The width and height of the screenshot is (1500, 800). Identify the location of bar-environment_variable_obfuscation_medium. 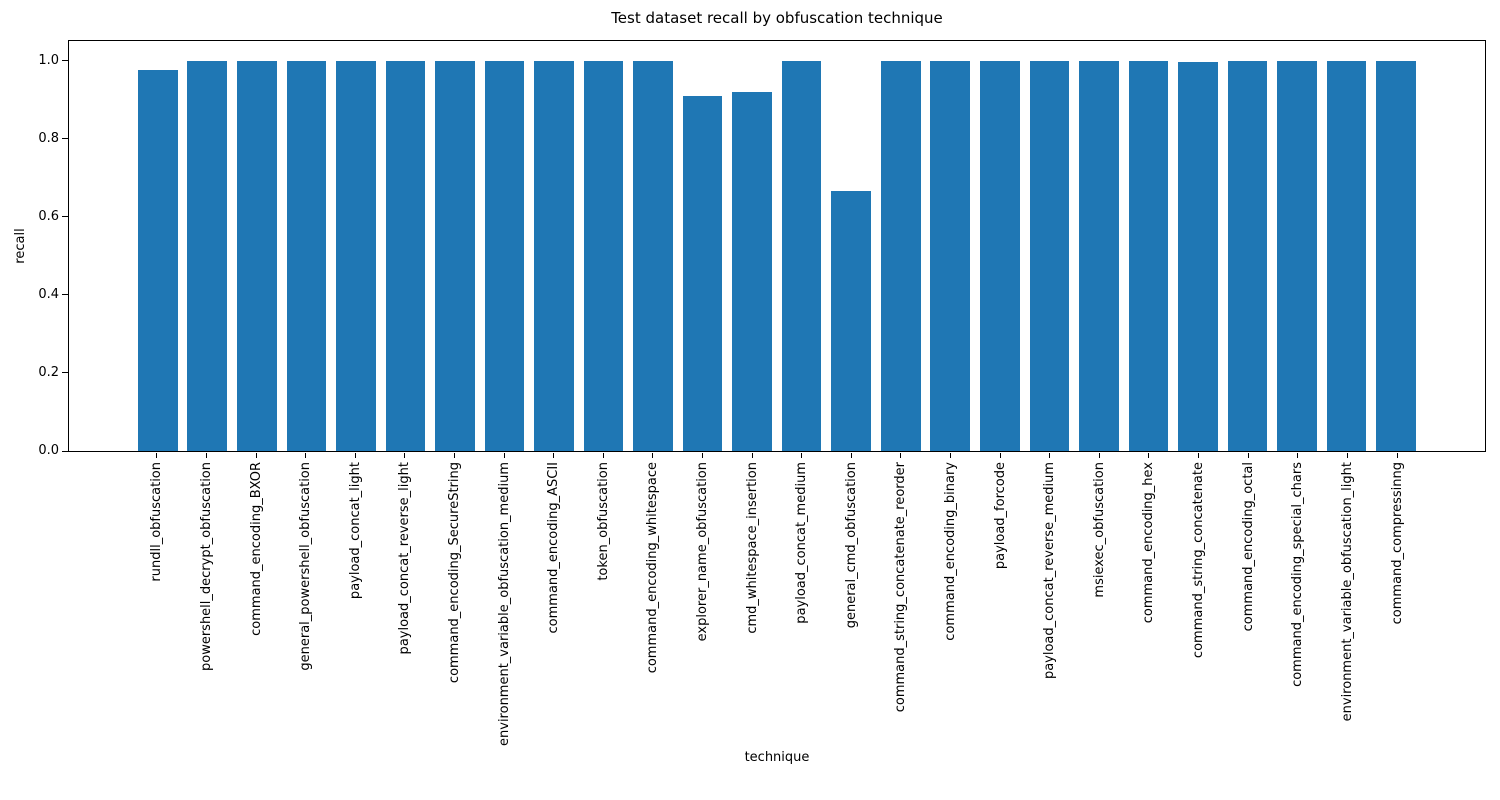
(504, 255).